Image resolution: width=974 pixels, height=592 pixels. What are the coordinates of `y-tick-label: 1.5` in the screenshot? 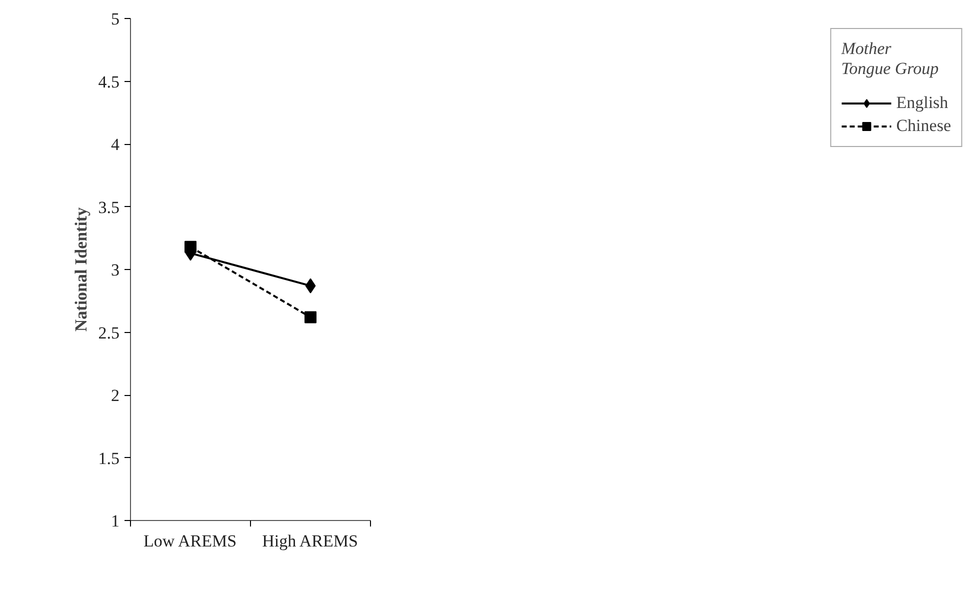 It's located at (109, 458).